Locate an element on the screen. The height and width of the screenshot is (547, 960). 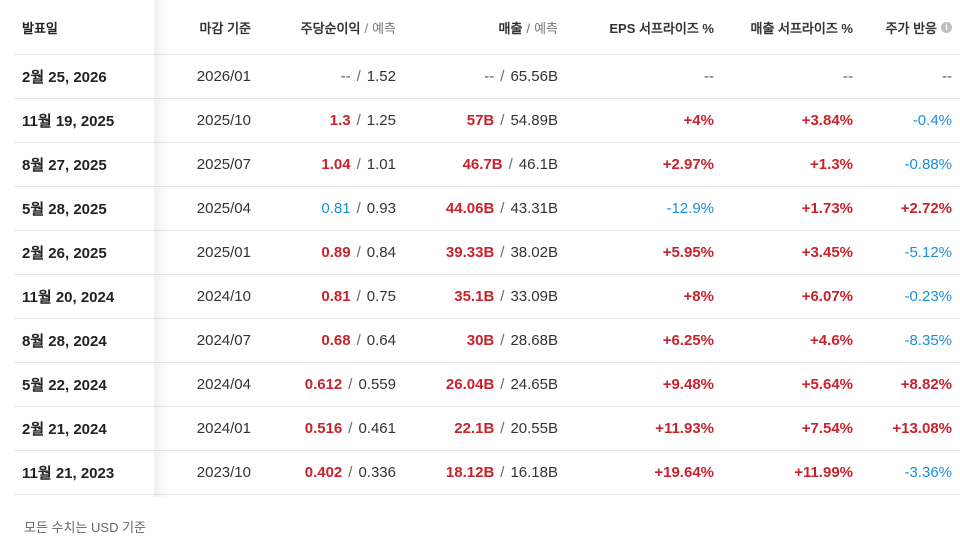
revenue-surprise-cell: +4.6% is located at coordinates (783, 340).